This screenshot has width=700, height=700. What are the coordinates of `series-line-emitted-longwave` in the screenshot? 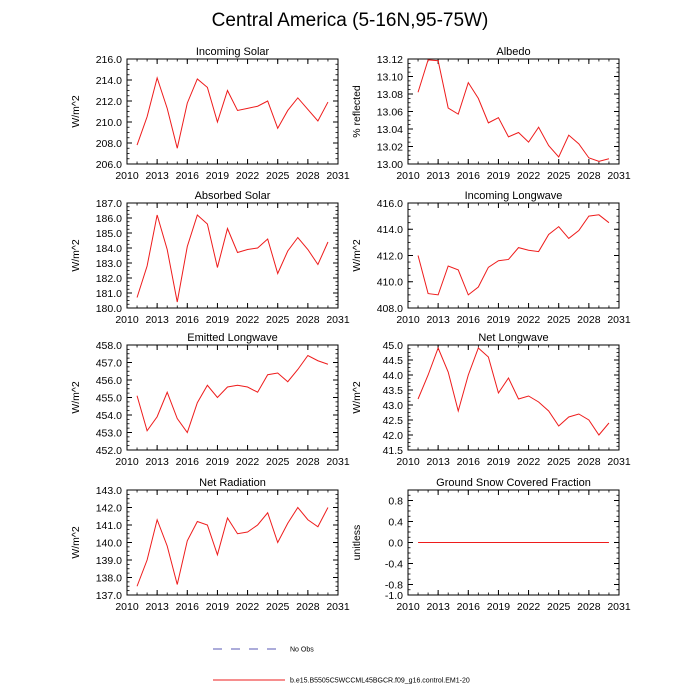 It's located at (232, 394).